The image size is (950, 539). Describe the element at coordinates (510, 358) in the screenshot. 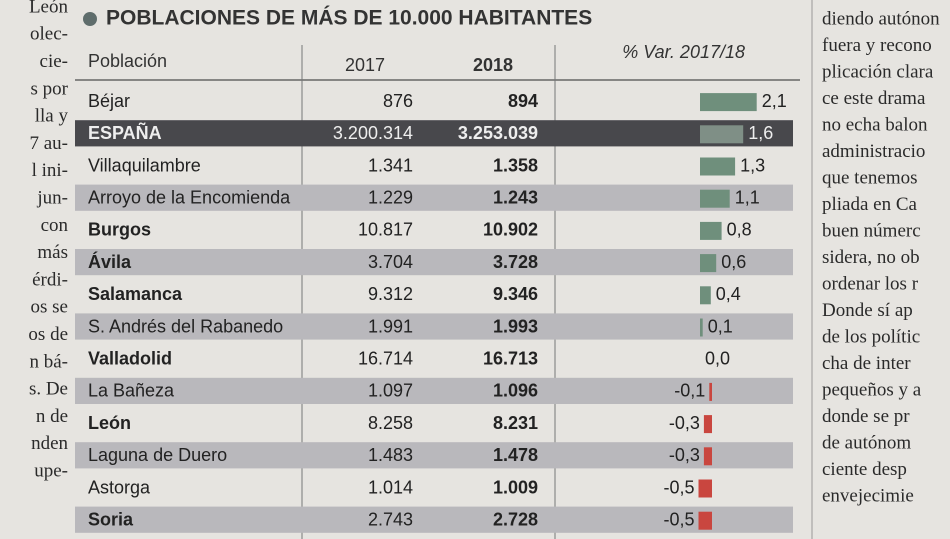

I see `population-2018: 16.713` at that location.